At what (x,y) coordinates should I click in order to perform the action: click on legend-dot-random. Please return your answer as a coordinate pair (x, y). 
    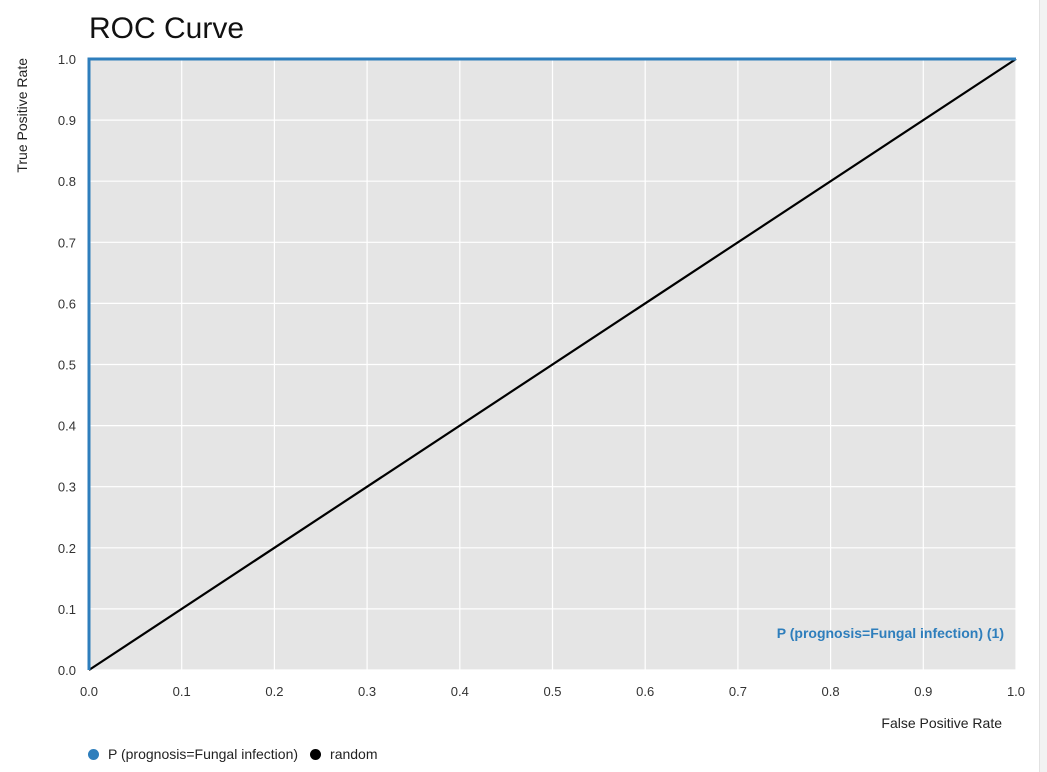
    Looking at the image, I should click on (316, 754).